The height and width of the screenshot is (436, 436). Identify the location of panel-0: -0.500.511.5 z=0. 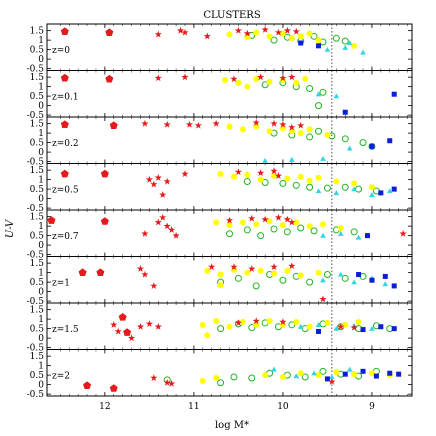
(220, 49).